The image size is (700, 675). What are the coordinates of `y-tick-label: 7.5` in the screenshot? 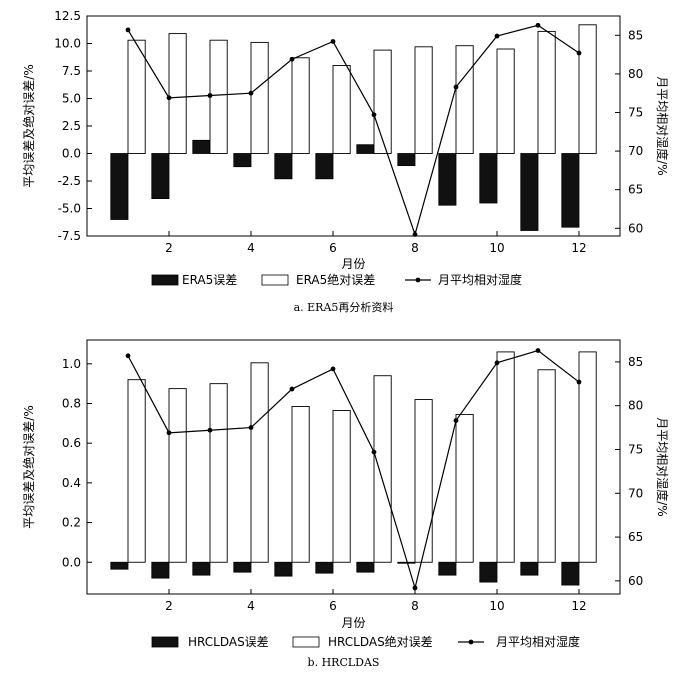 It's located at (71, 71).